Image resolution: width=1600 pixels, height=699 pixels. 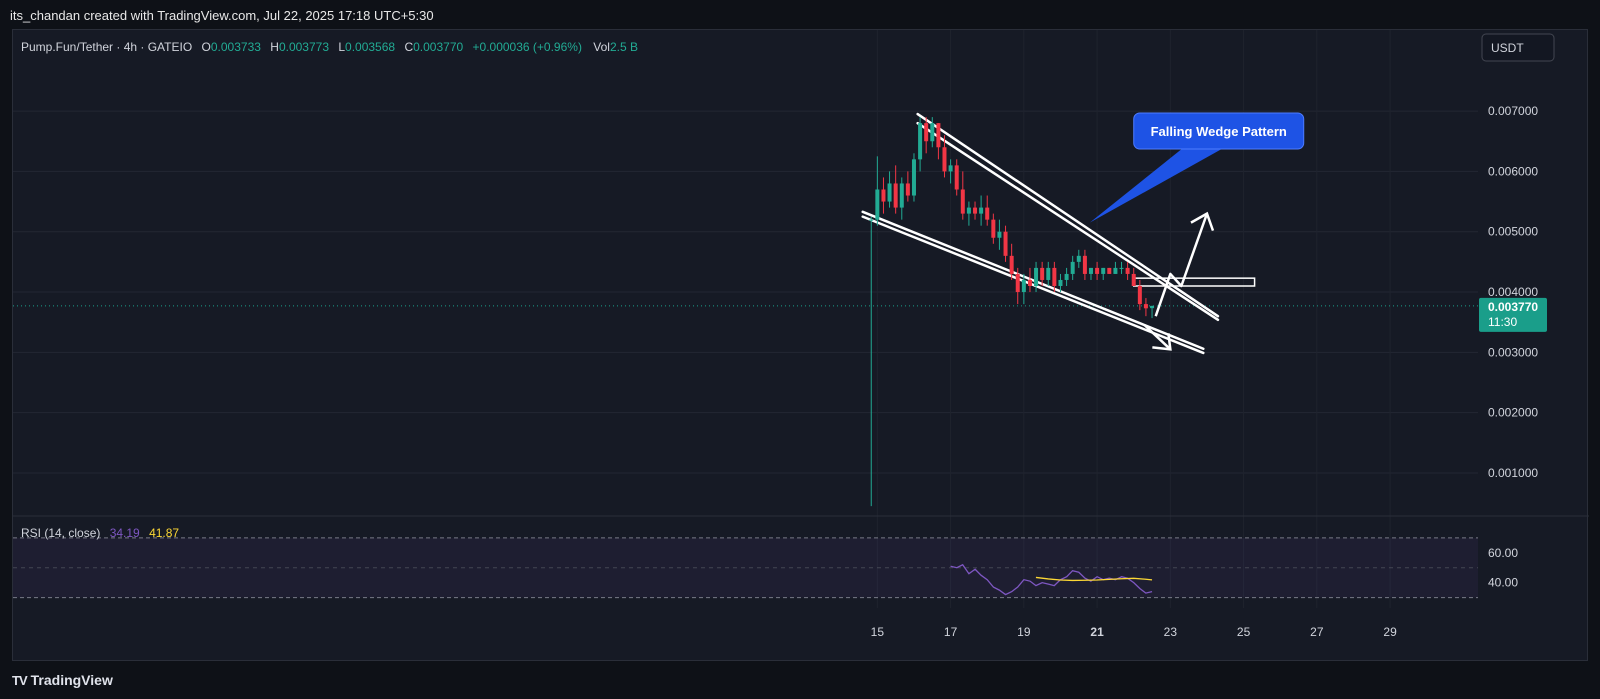 I want to click on legend-low-value: 0.003568, so click(x=370, y=47).